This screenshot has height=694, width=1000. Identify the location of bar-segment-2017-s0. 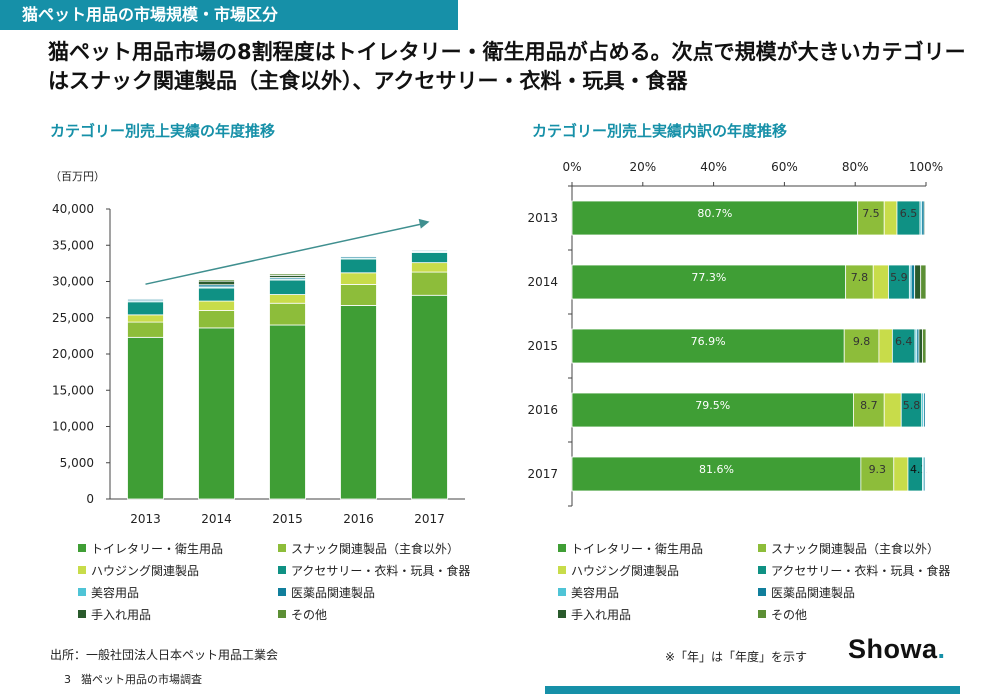
(429, 397).